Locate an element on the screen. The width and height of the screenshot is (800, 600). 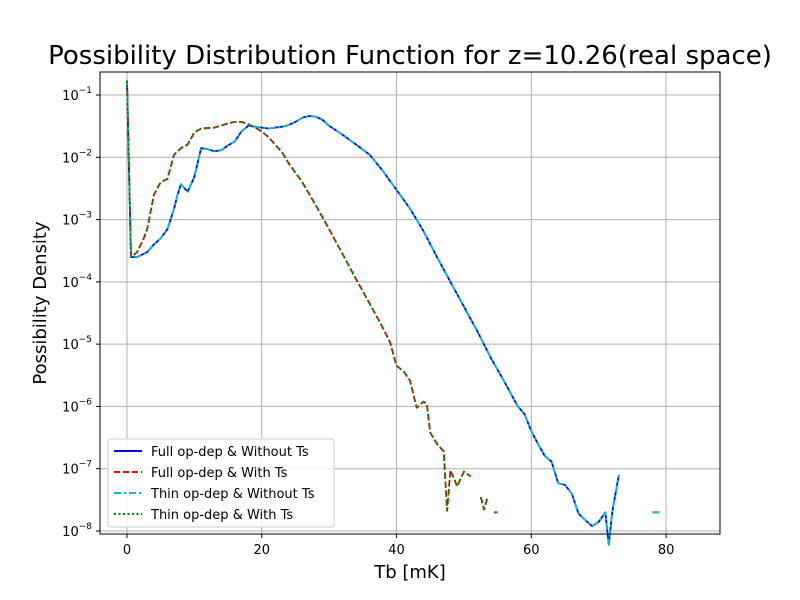
y-tick-exponent: −3 is located at coordinates (85, 216).